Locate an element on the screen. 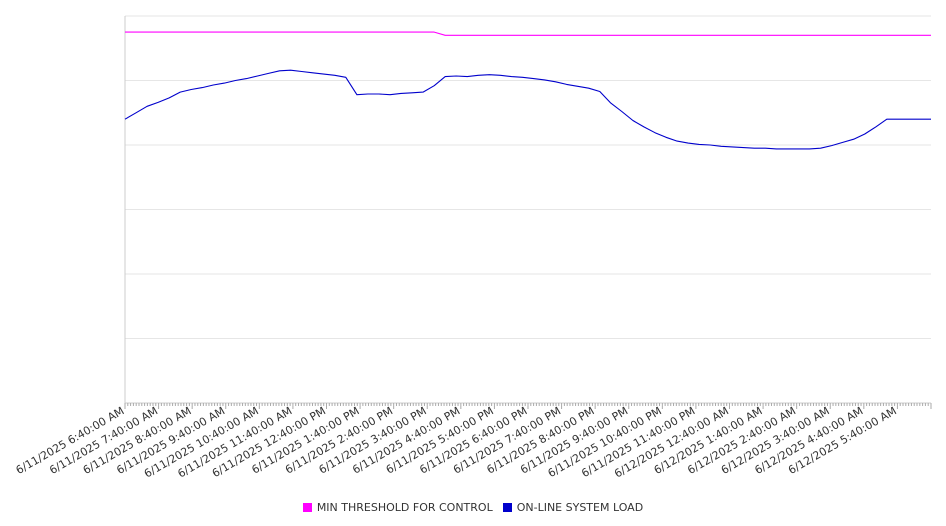 The width and height of the screenshot is (946, 526). series-line-system-load is located at coordinates (527, 109).